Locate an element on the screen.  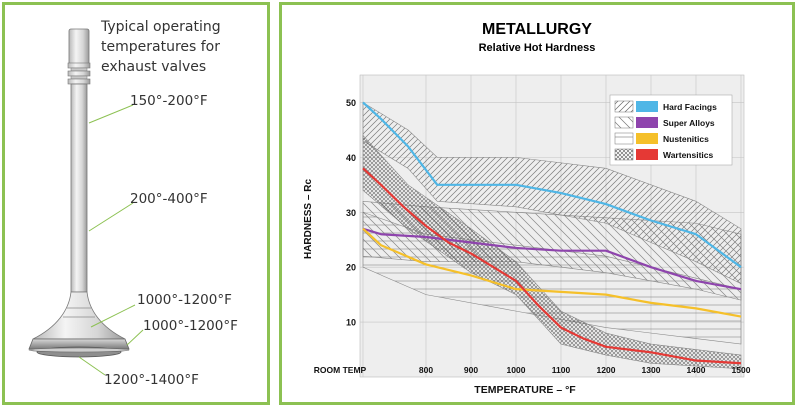
caption-line: Typical operating is located at coordinates (161, 27).